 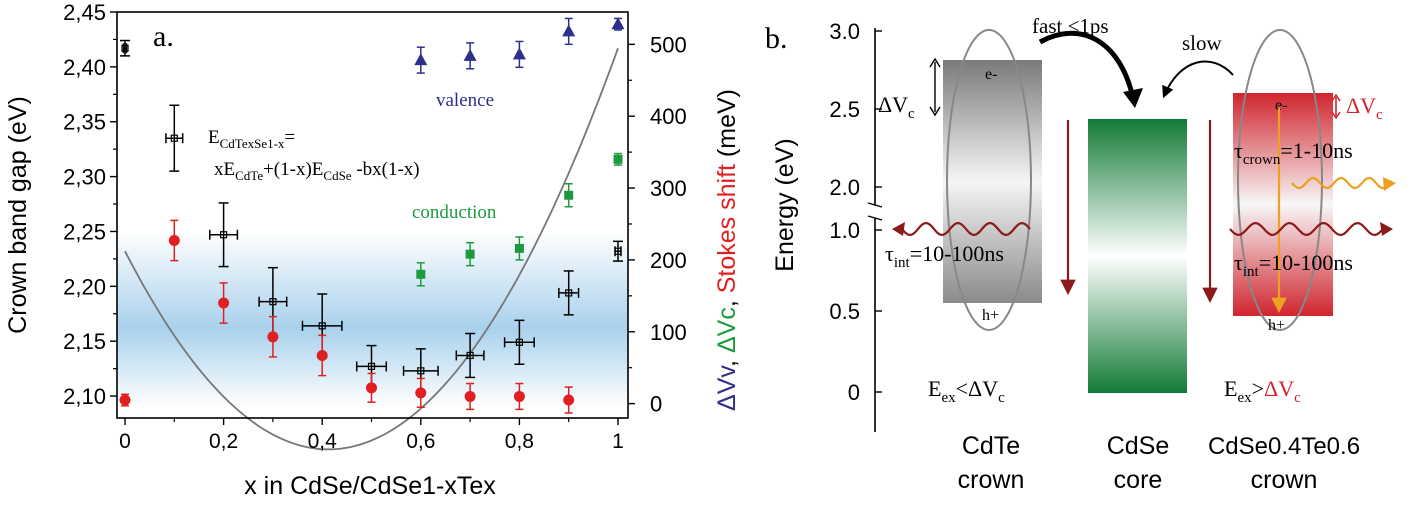 What do you see at coordinates (1087, 64) in the screenshot?
I see `fast-transfer-arrow` at bounding box center [1087, 64].